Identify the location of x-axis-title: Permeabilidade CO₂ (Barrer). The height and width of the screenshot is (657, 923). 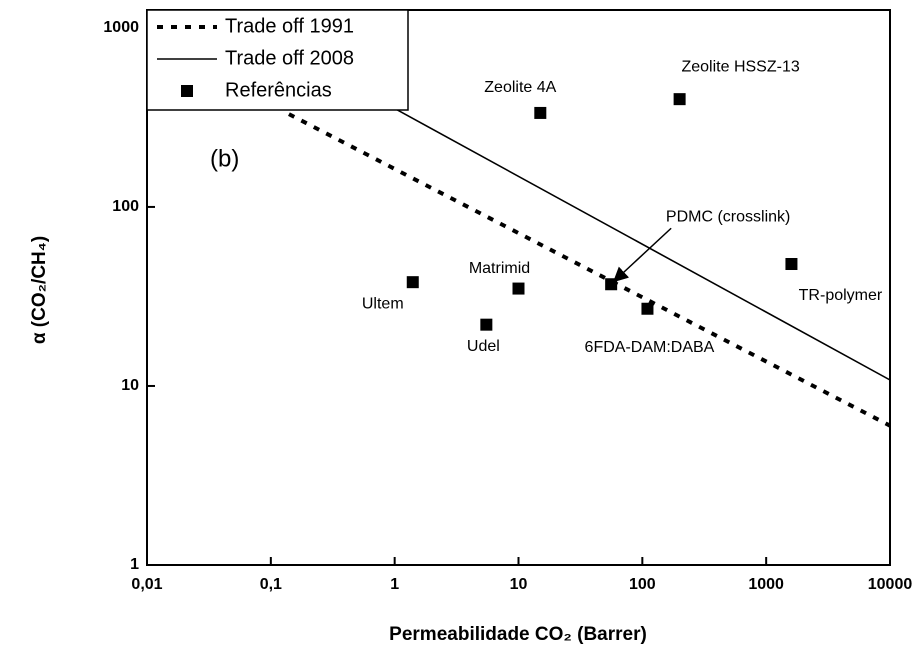
(518, 634).